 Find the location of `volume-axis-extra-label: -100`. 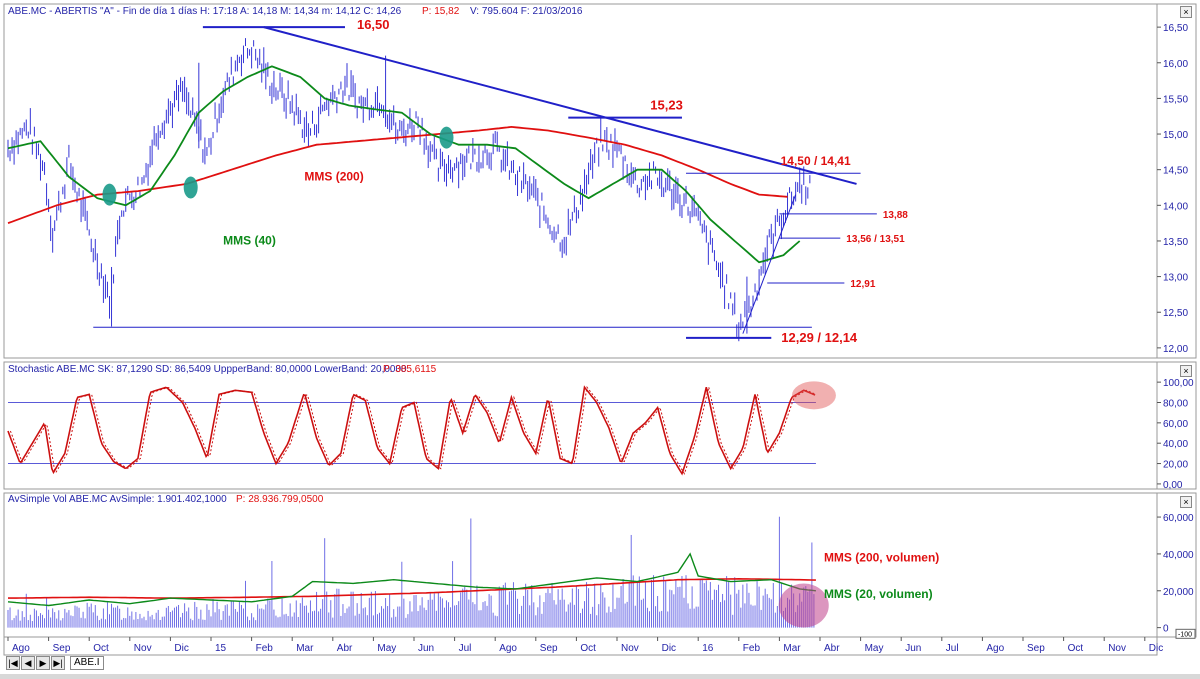

volume-axis-extra-label: -100 is located at coordinates (1185, 634).